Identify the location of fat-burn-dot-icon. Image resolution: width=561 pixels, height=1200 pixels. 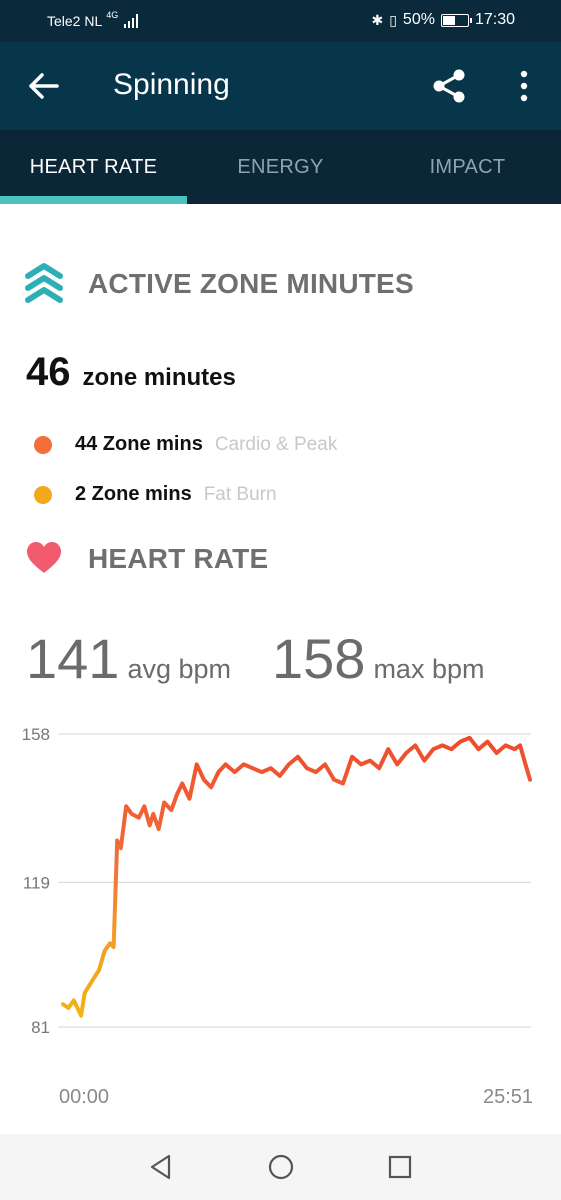
(43, 494).